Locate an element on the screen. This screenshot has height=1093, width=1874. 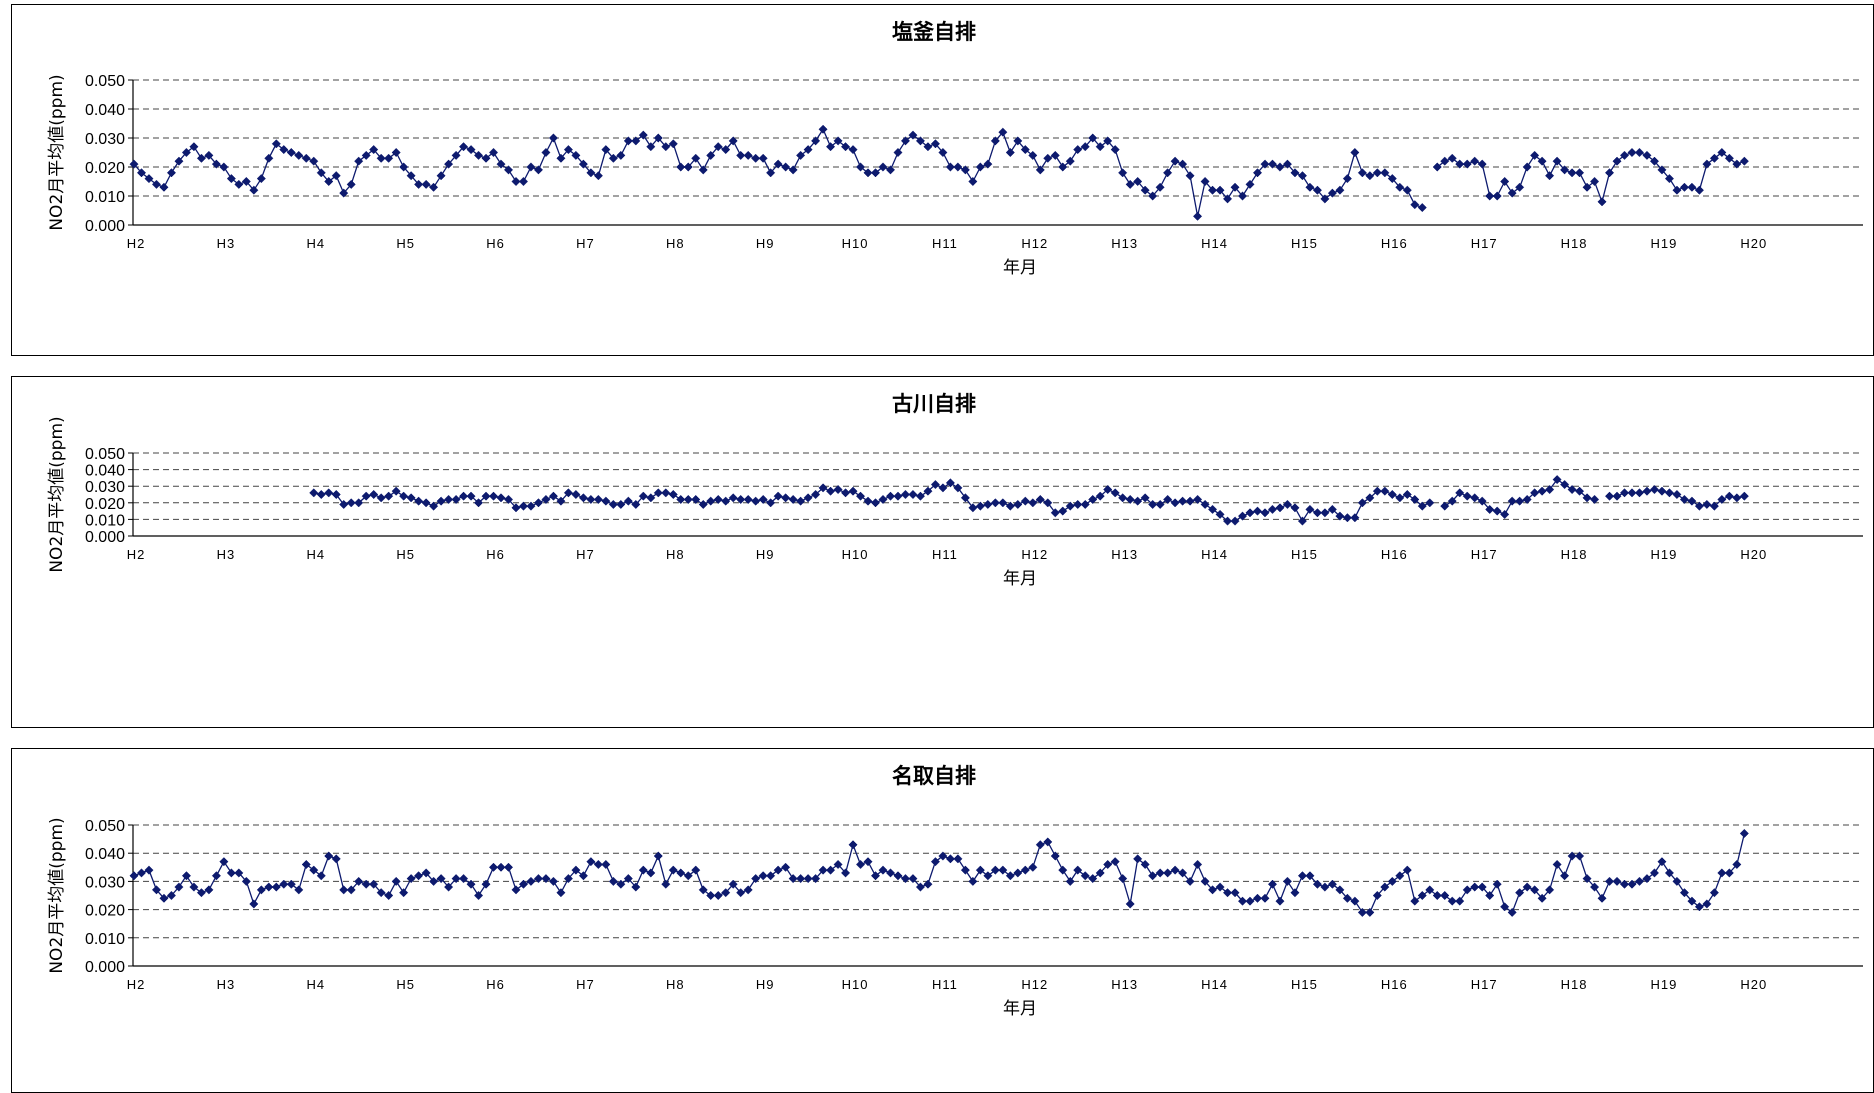
x-tick-label: H14 is located at coordinates (1214, 554).